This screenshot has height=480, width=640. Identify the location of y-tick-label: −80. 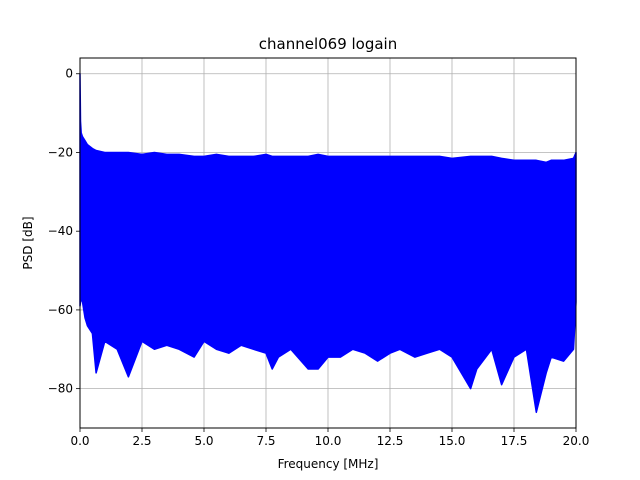
(60, 389).